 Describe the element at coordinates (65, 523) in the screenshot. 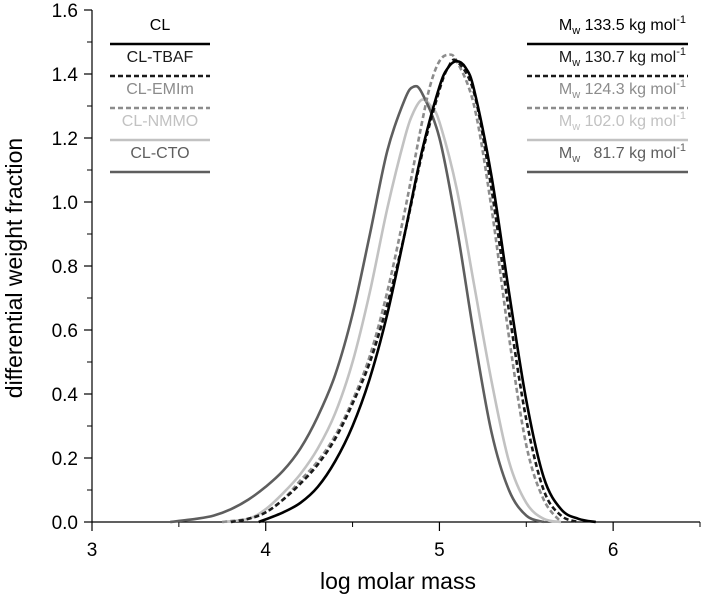

I see `y-tick-label: 0.0` at that location.